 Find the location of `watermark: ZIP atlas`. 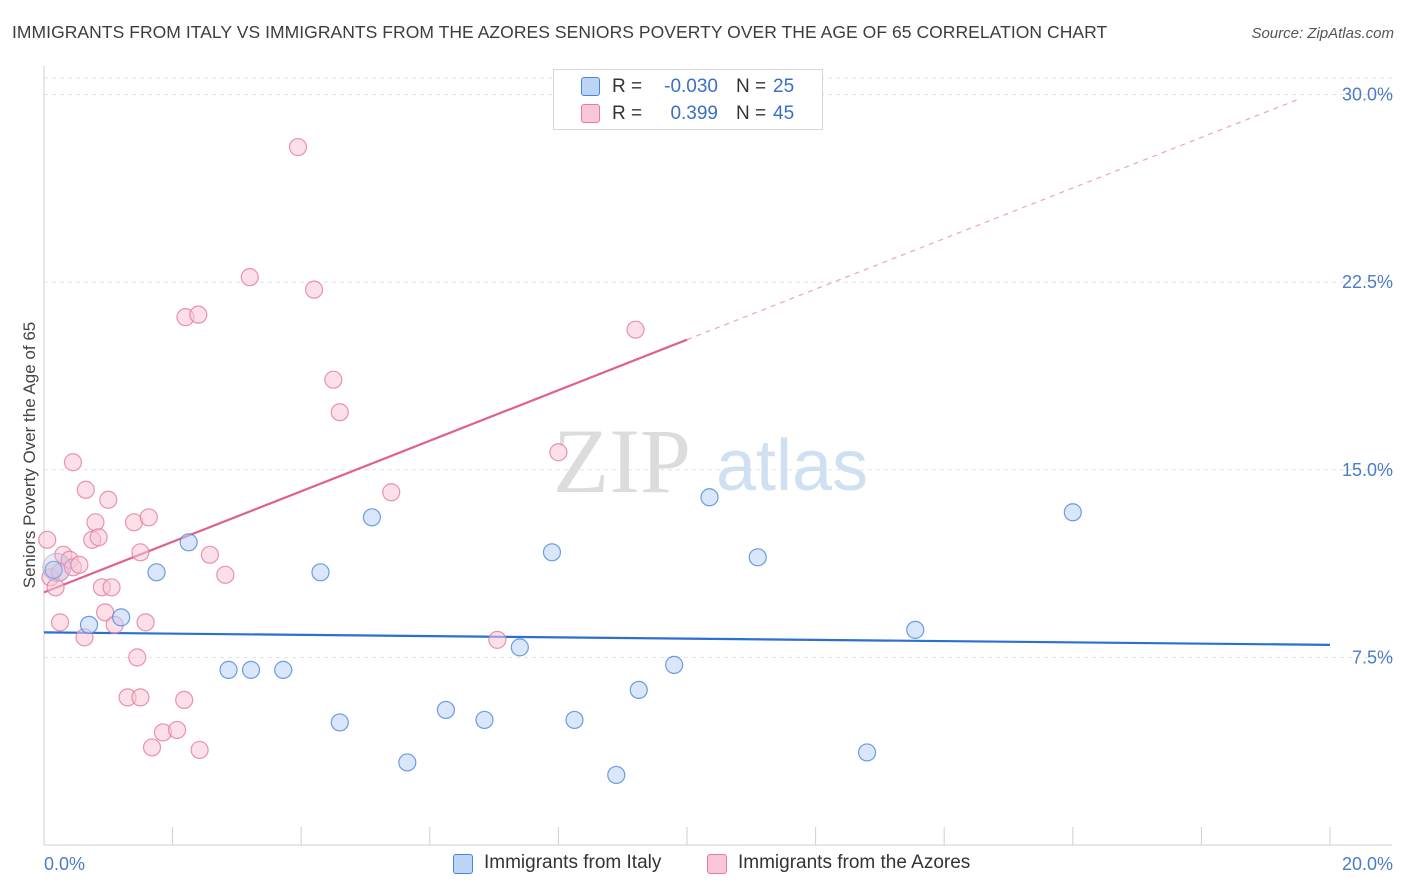

watermark: ZIP atlas is located at coordinates (710, 461).